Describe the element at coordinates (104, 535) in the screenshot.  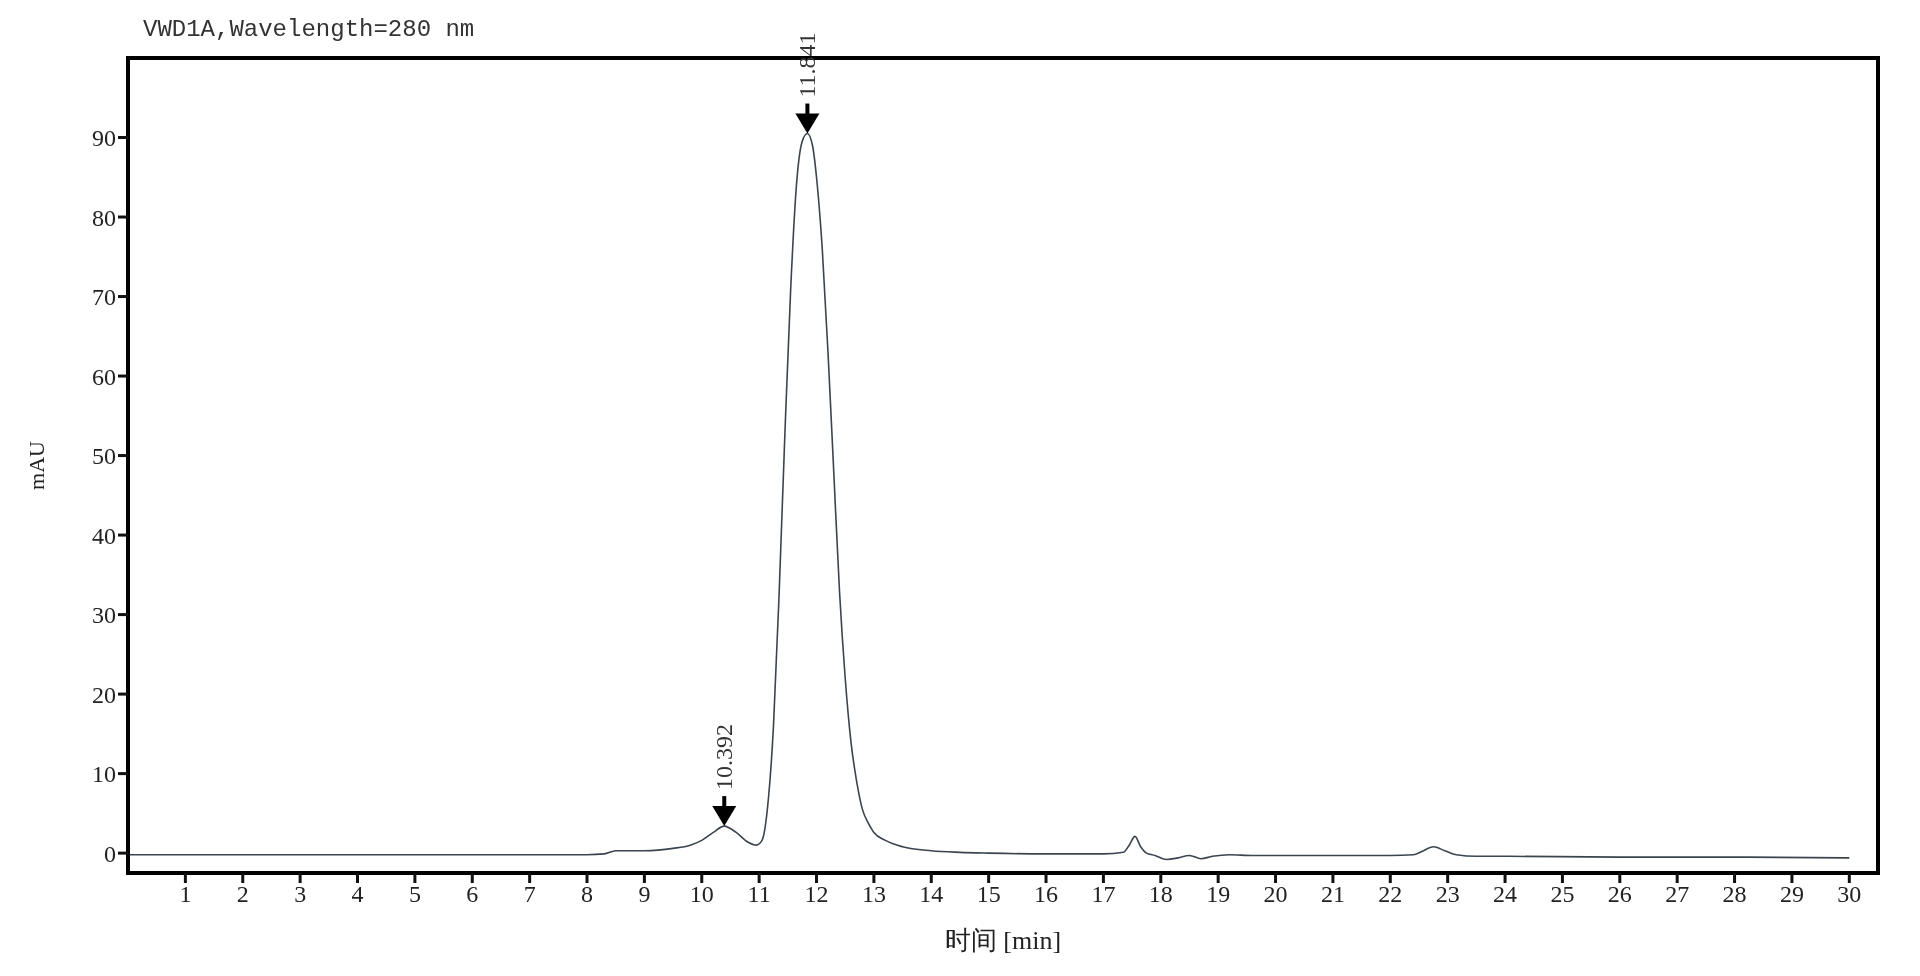
I see `y-tick-label: 40` at that location.